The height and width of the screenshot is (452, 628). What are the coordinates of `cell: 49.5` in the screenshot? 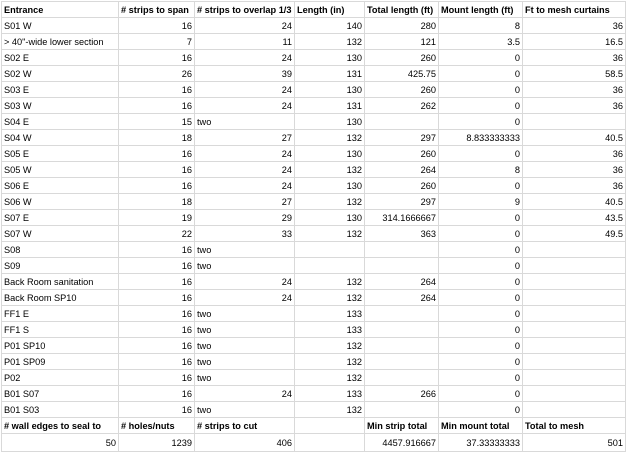 It's located at (574, 233).